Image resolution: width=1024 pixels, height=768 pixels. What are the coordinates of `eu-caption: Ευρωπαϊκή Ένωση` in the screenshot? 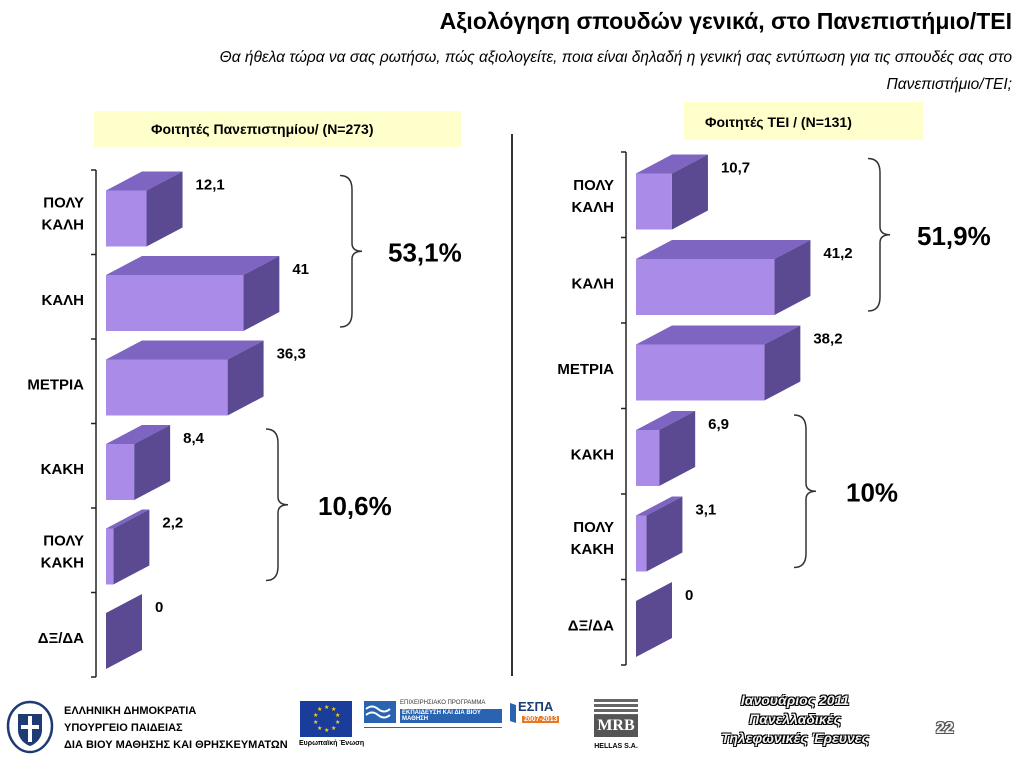 It's located at (332, 743).